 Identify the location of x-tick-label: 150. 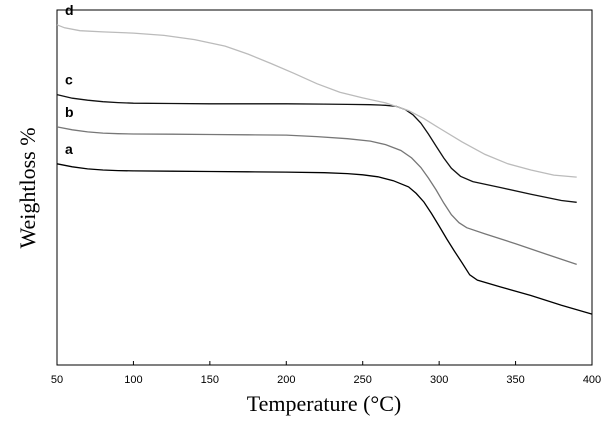
(210, 380).